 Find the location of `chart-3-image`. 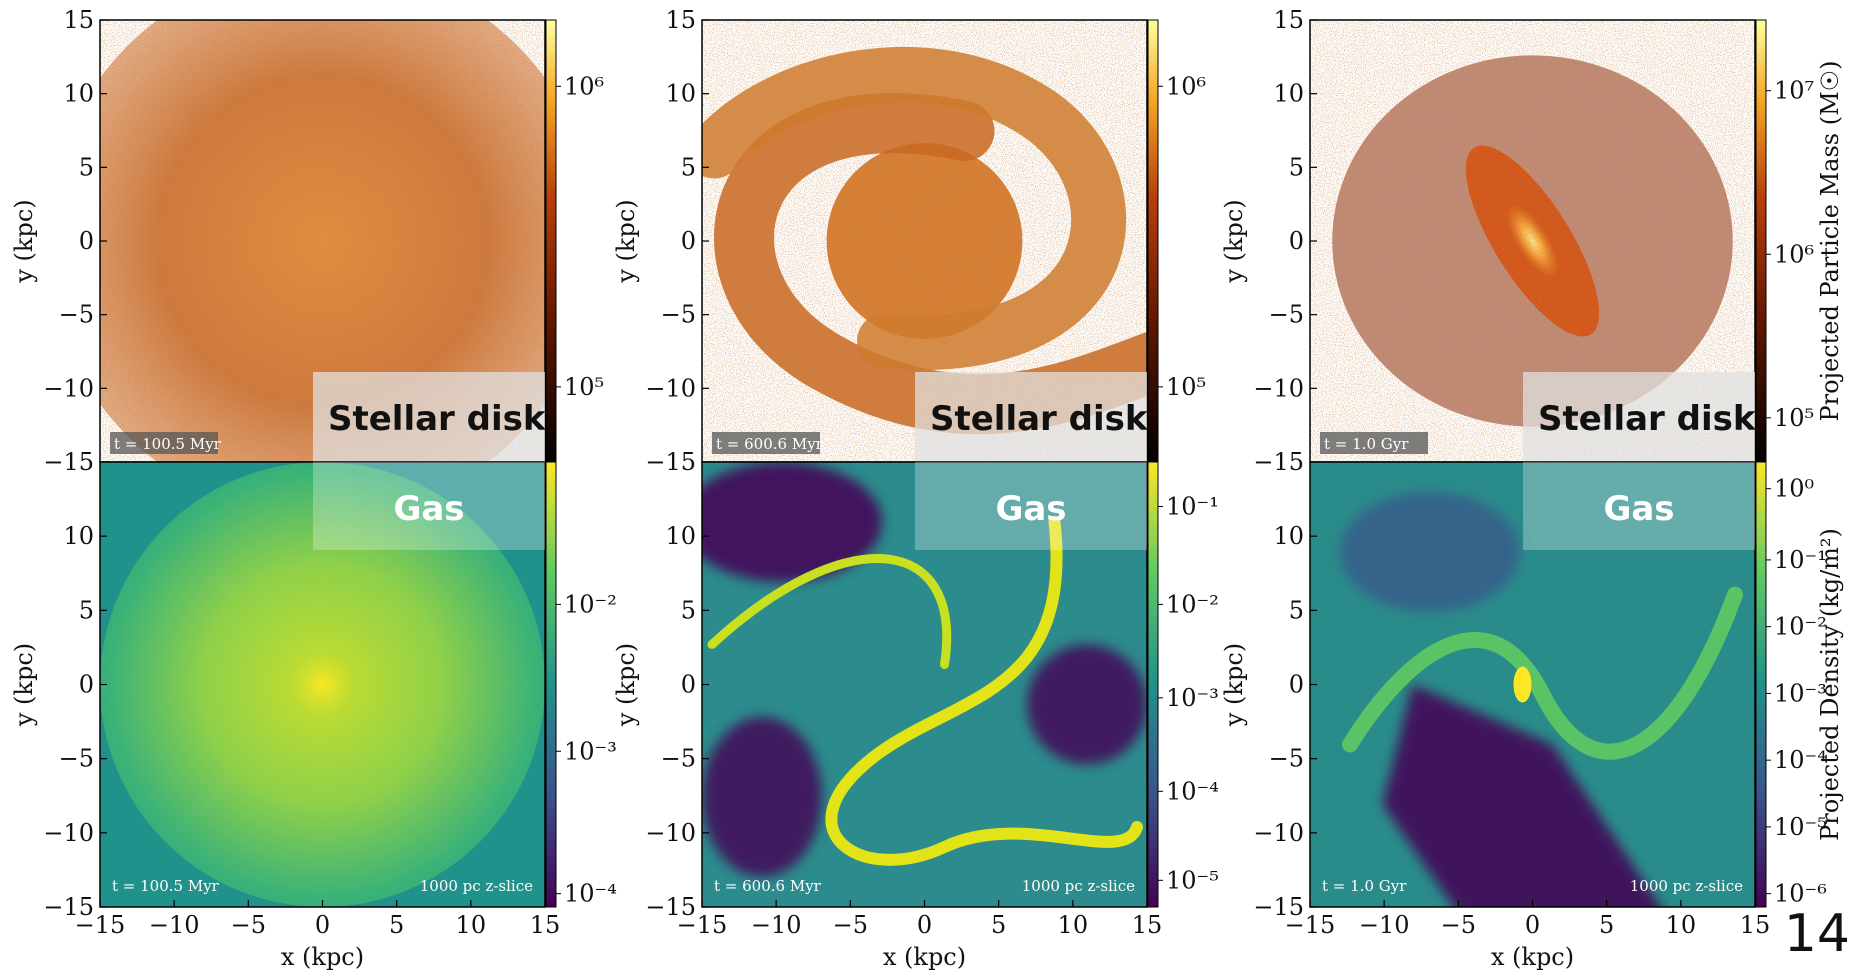

chart-3-image is located at coordinates (924, 684).